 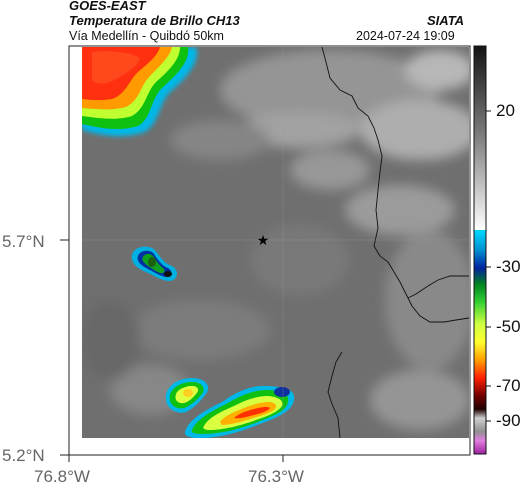 I want to click on lon-tick-label: 76.8°W, so click(x=62, y=476).